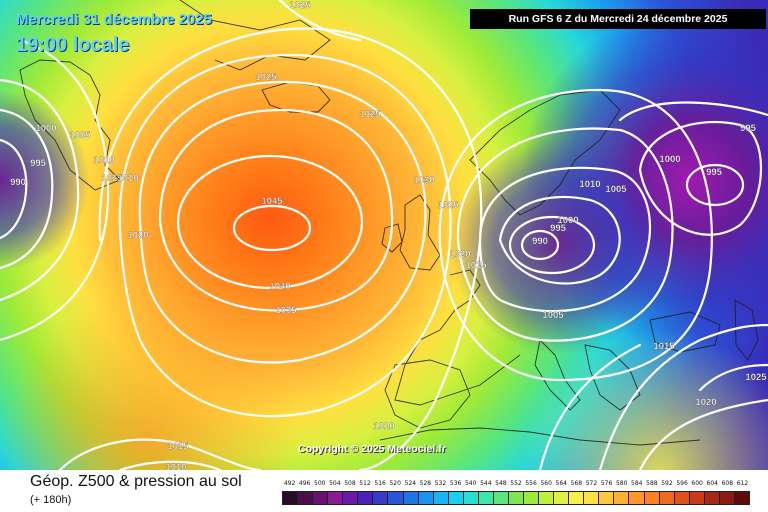  I want to click on scale-label: 580, so click(621, 483).